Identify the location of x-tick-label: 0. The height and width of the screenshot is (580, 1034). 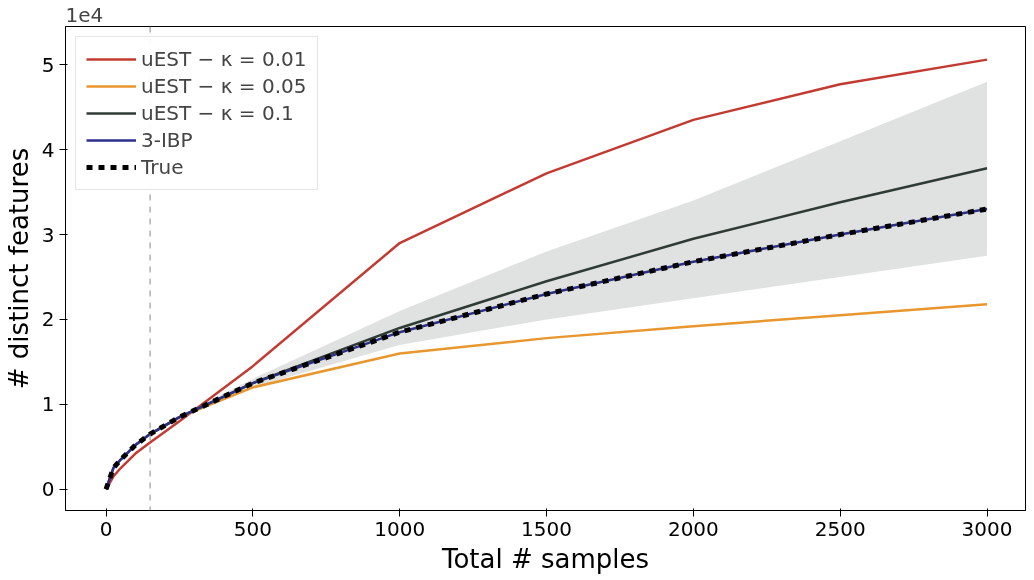
(106, 528).